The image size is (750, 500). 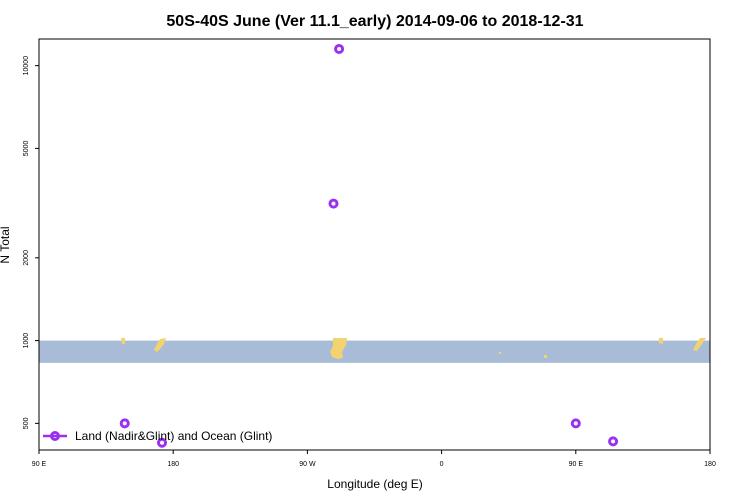 What do you see at coordinates (31, 242) in the screenshot?
I see `y-axis: 500 1000 2000 5000 10000` at bounding box center [31, 242].